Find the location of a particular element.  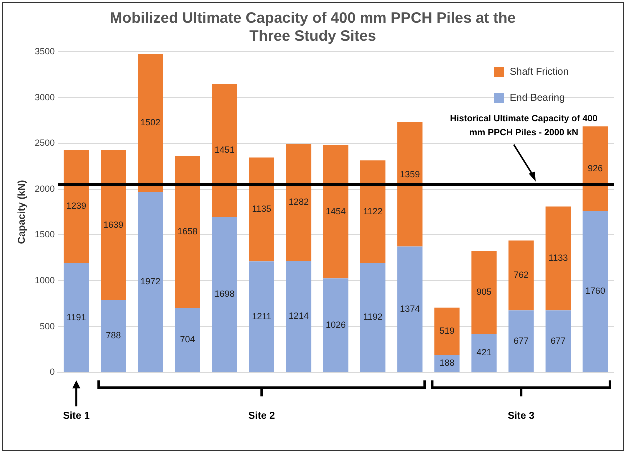

data-label: 905 is located at coordinates (484, 292).